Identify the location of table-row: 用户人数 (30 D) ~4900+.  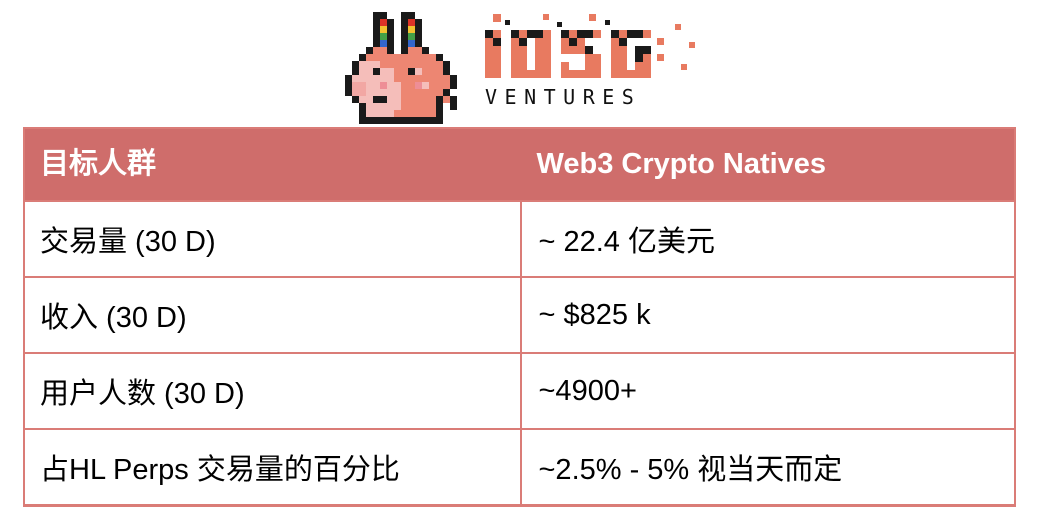
(519, 390).